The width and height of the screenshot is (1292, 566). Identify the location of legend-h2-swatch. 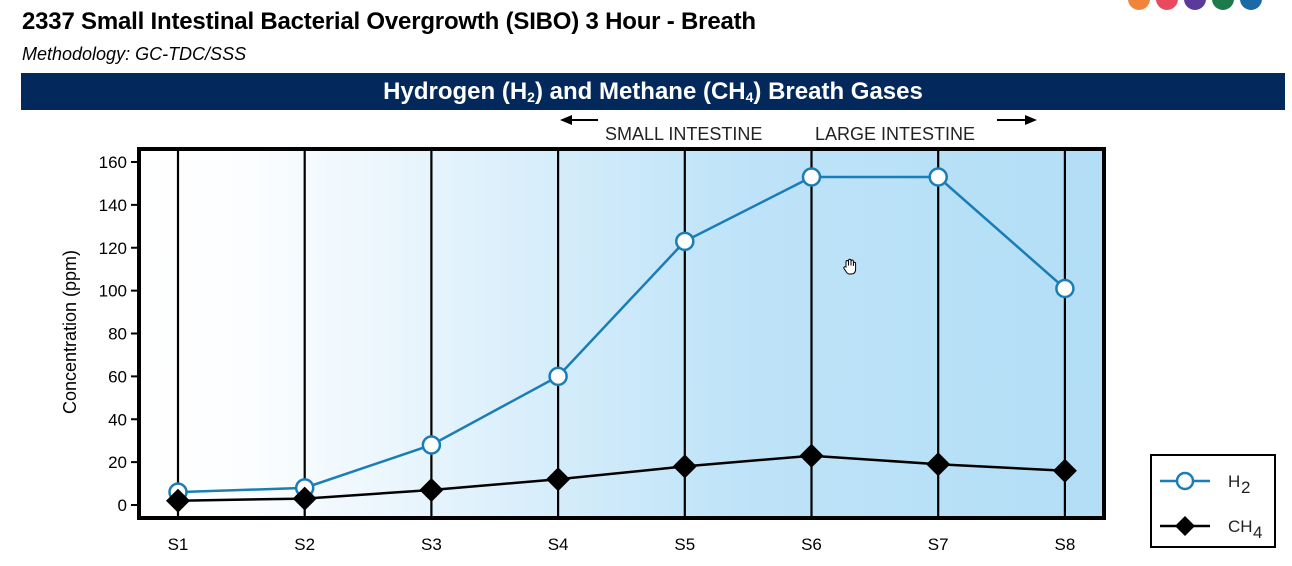
(1185, 481).